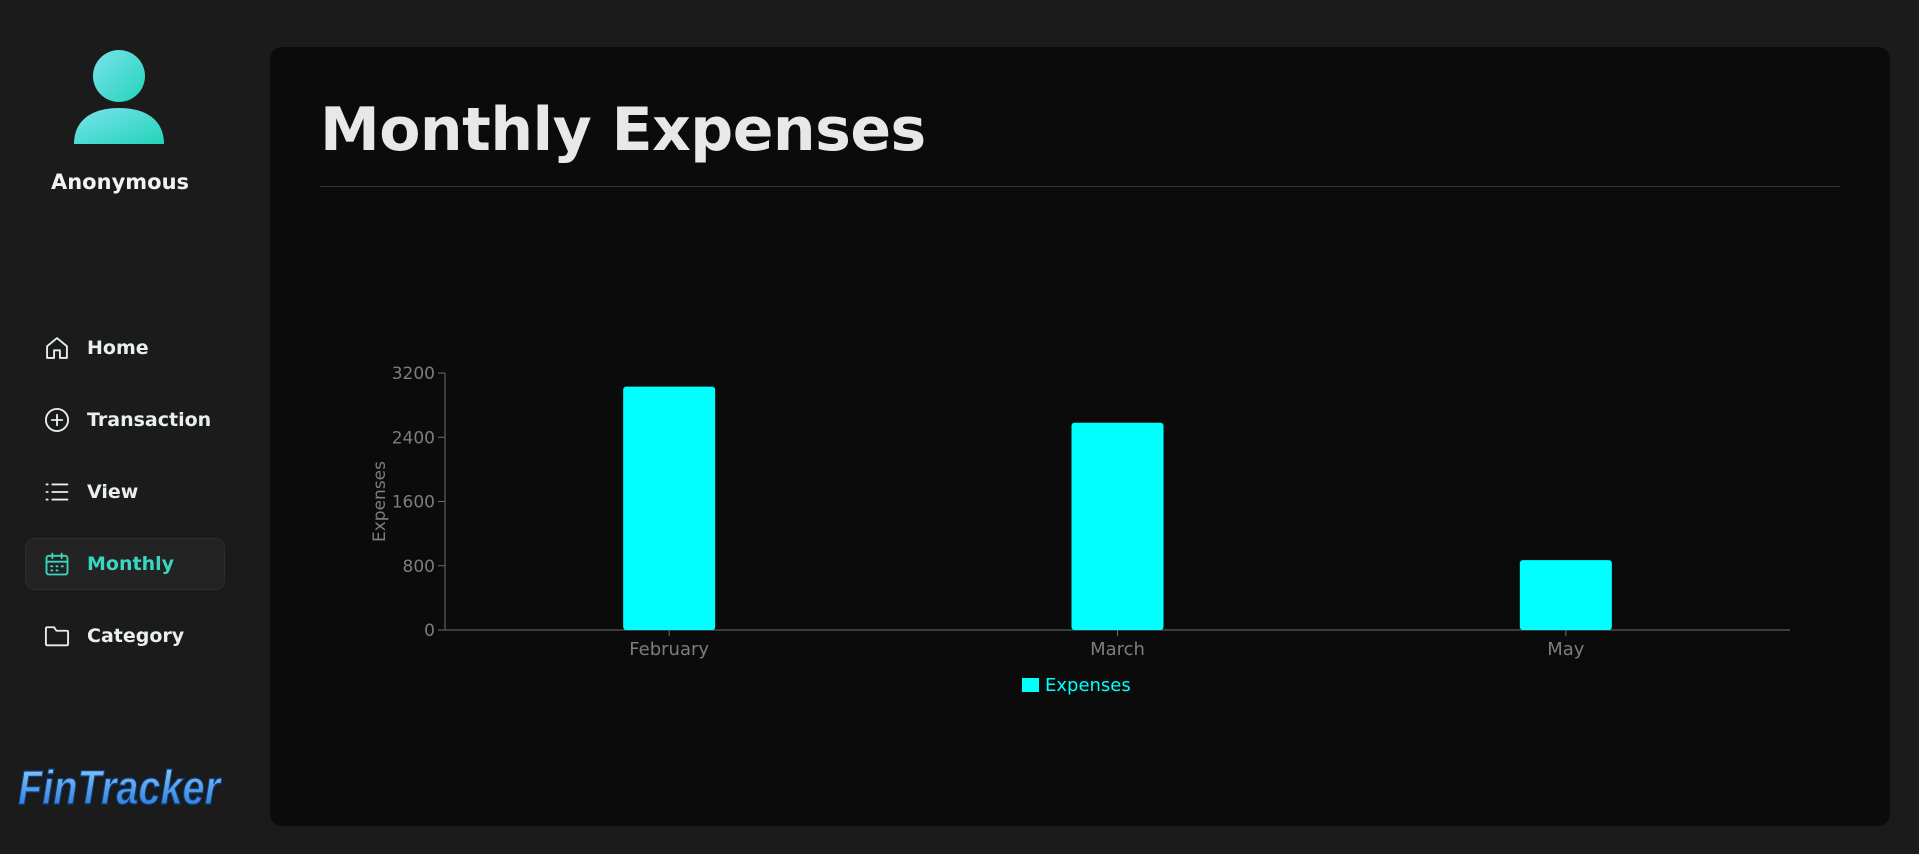 The width and height of the screenshot is (1919, 854). I want to click on sidebar-item-monthly: Monthly, so click(125, 564).